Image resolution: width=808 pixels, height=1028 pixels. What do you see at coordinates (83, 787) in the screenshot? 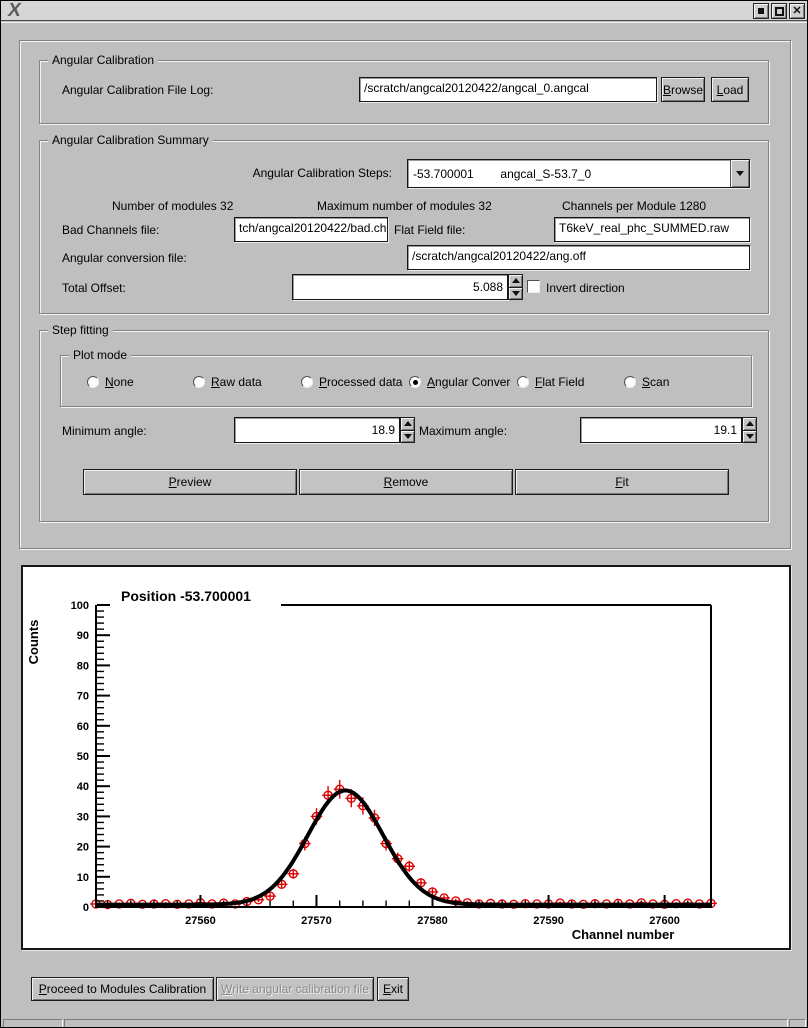
I see `svg-text: 40` at bounding box center [83, 787].